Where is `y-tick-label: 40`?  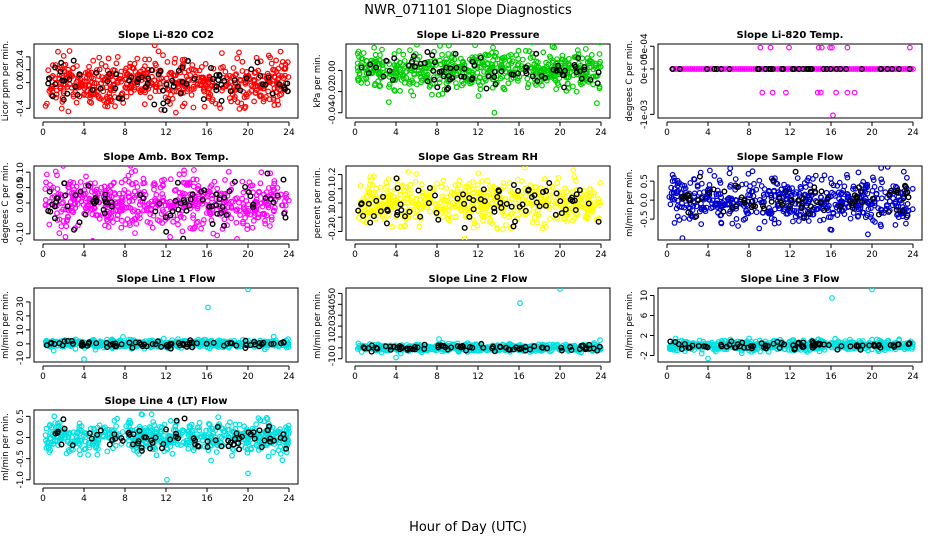 y-tick-label: 40 is located at coordinates (333, 304).